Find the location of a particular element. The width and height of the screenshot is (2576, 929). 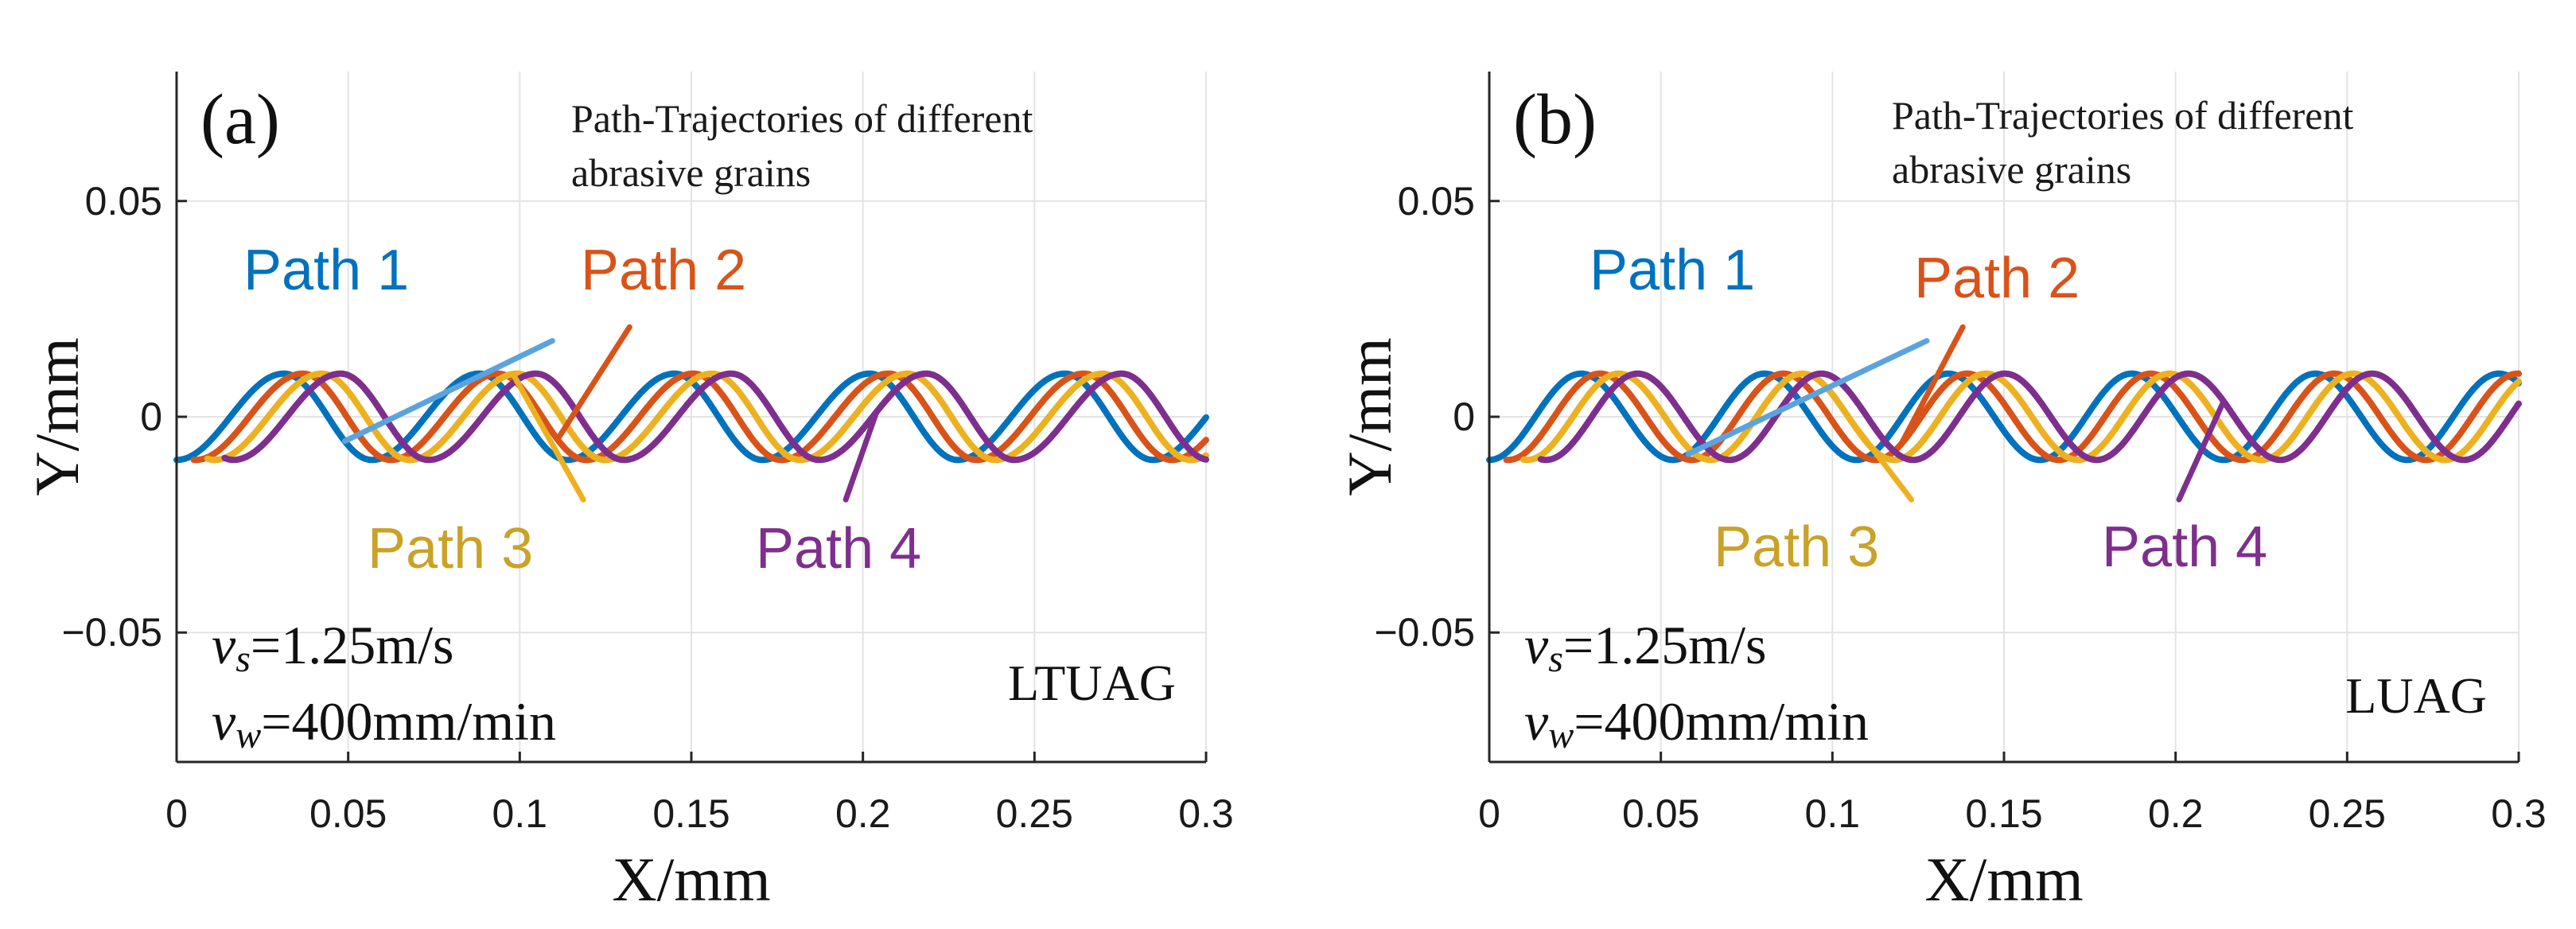

sample-label: LTUAG is located at coordinates (1092, 683).